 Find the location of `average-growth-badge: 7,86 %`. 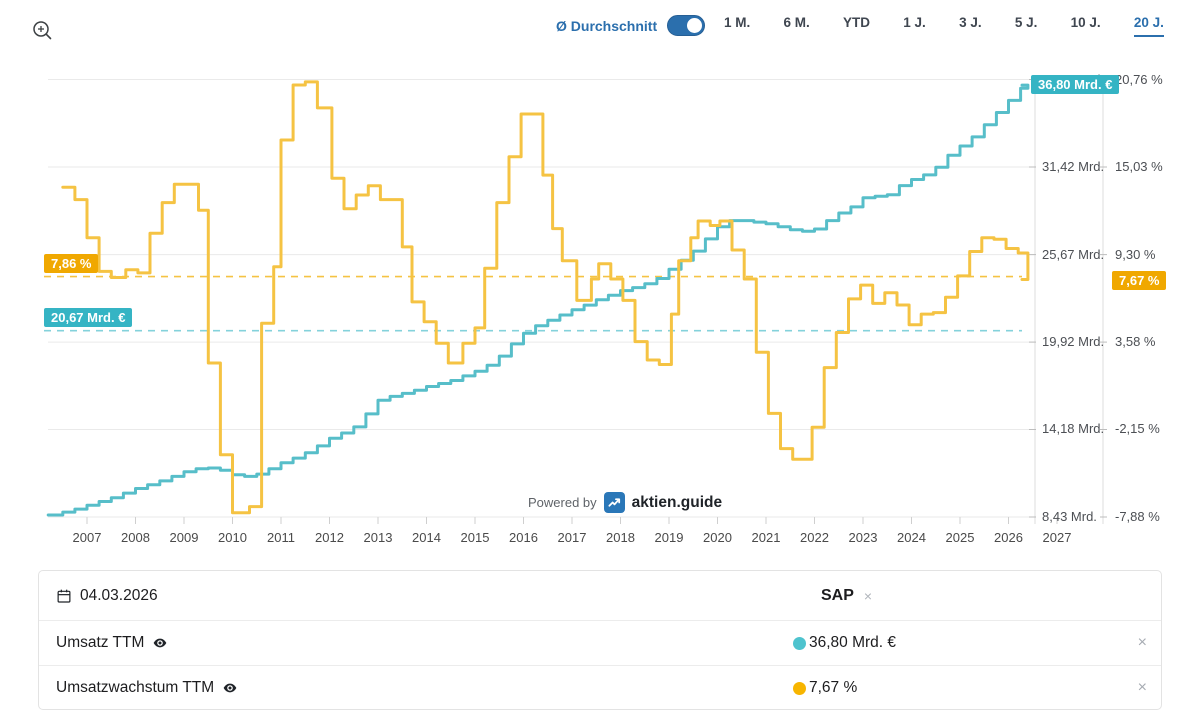

average-growth-badge: 7,86 % is located at coordinates (71, 263).